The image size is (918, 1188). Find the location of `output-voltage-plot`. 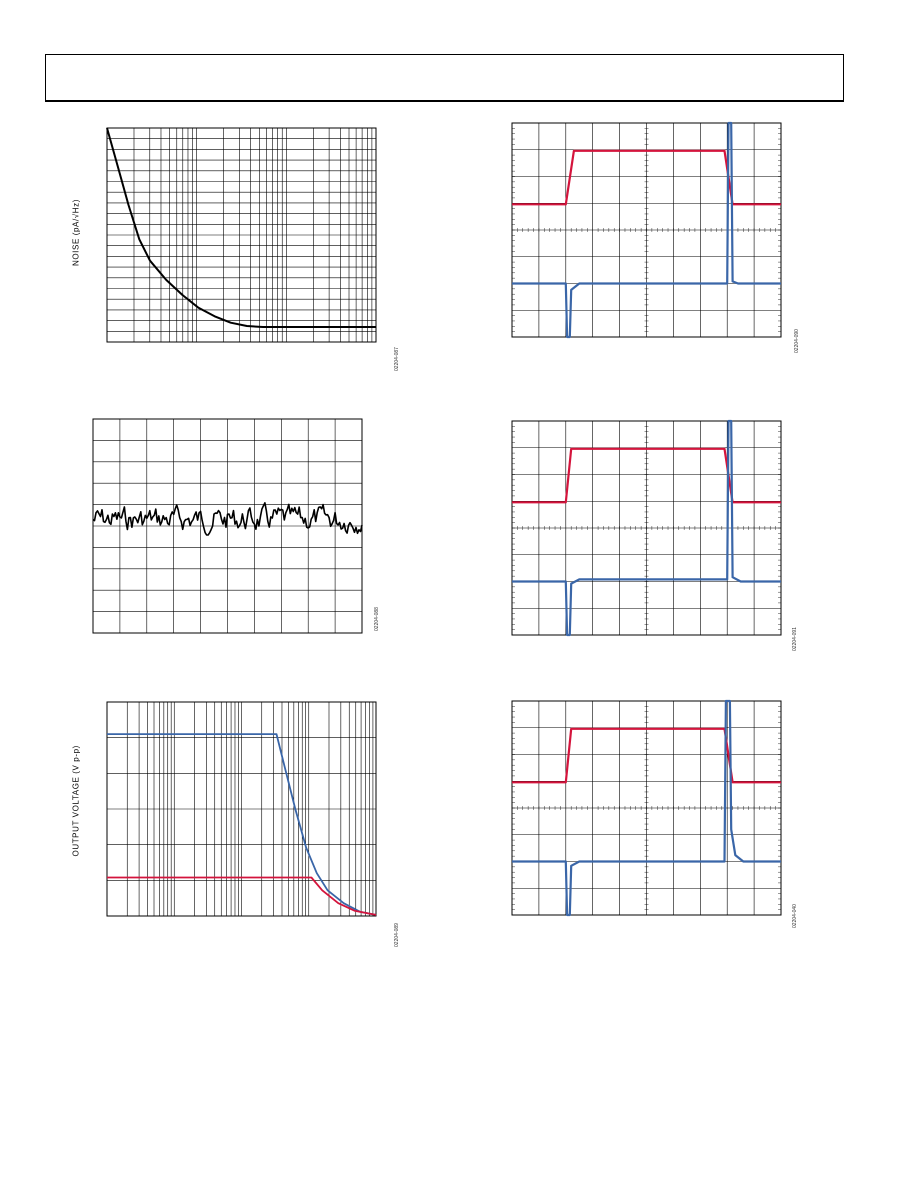

output-voltage-plot is located at coordinates (241, 809).